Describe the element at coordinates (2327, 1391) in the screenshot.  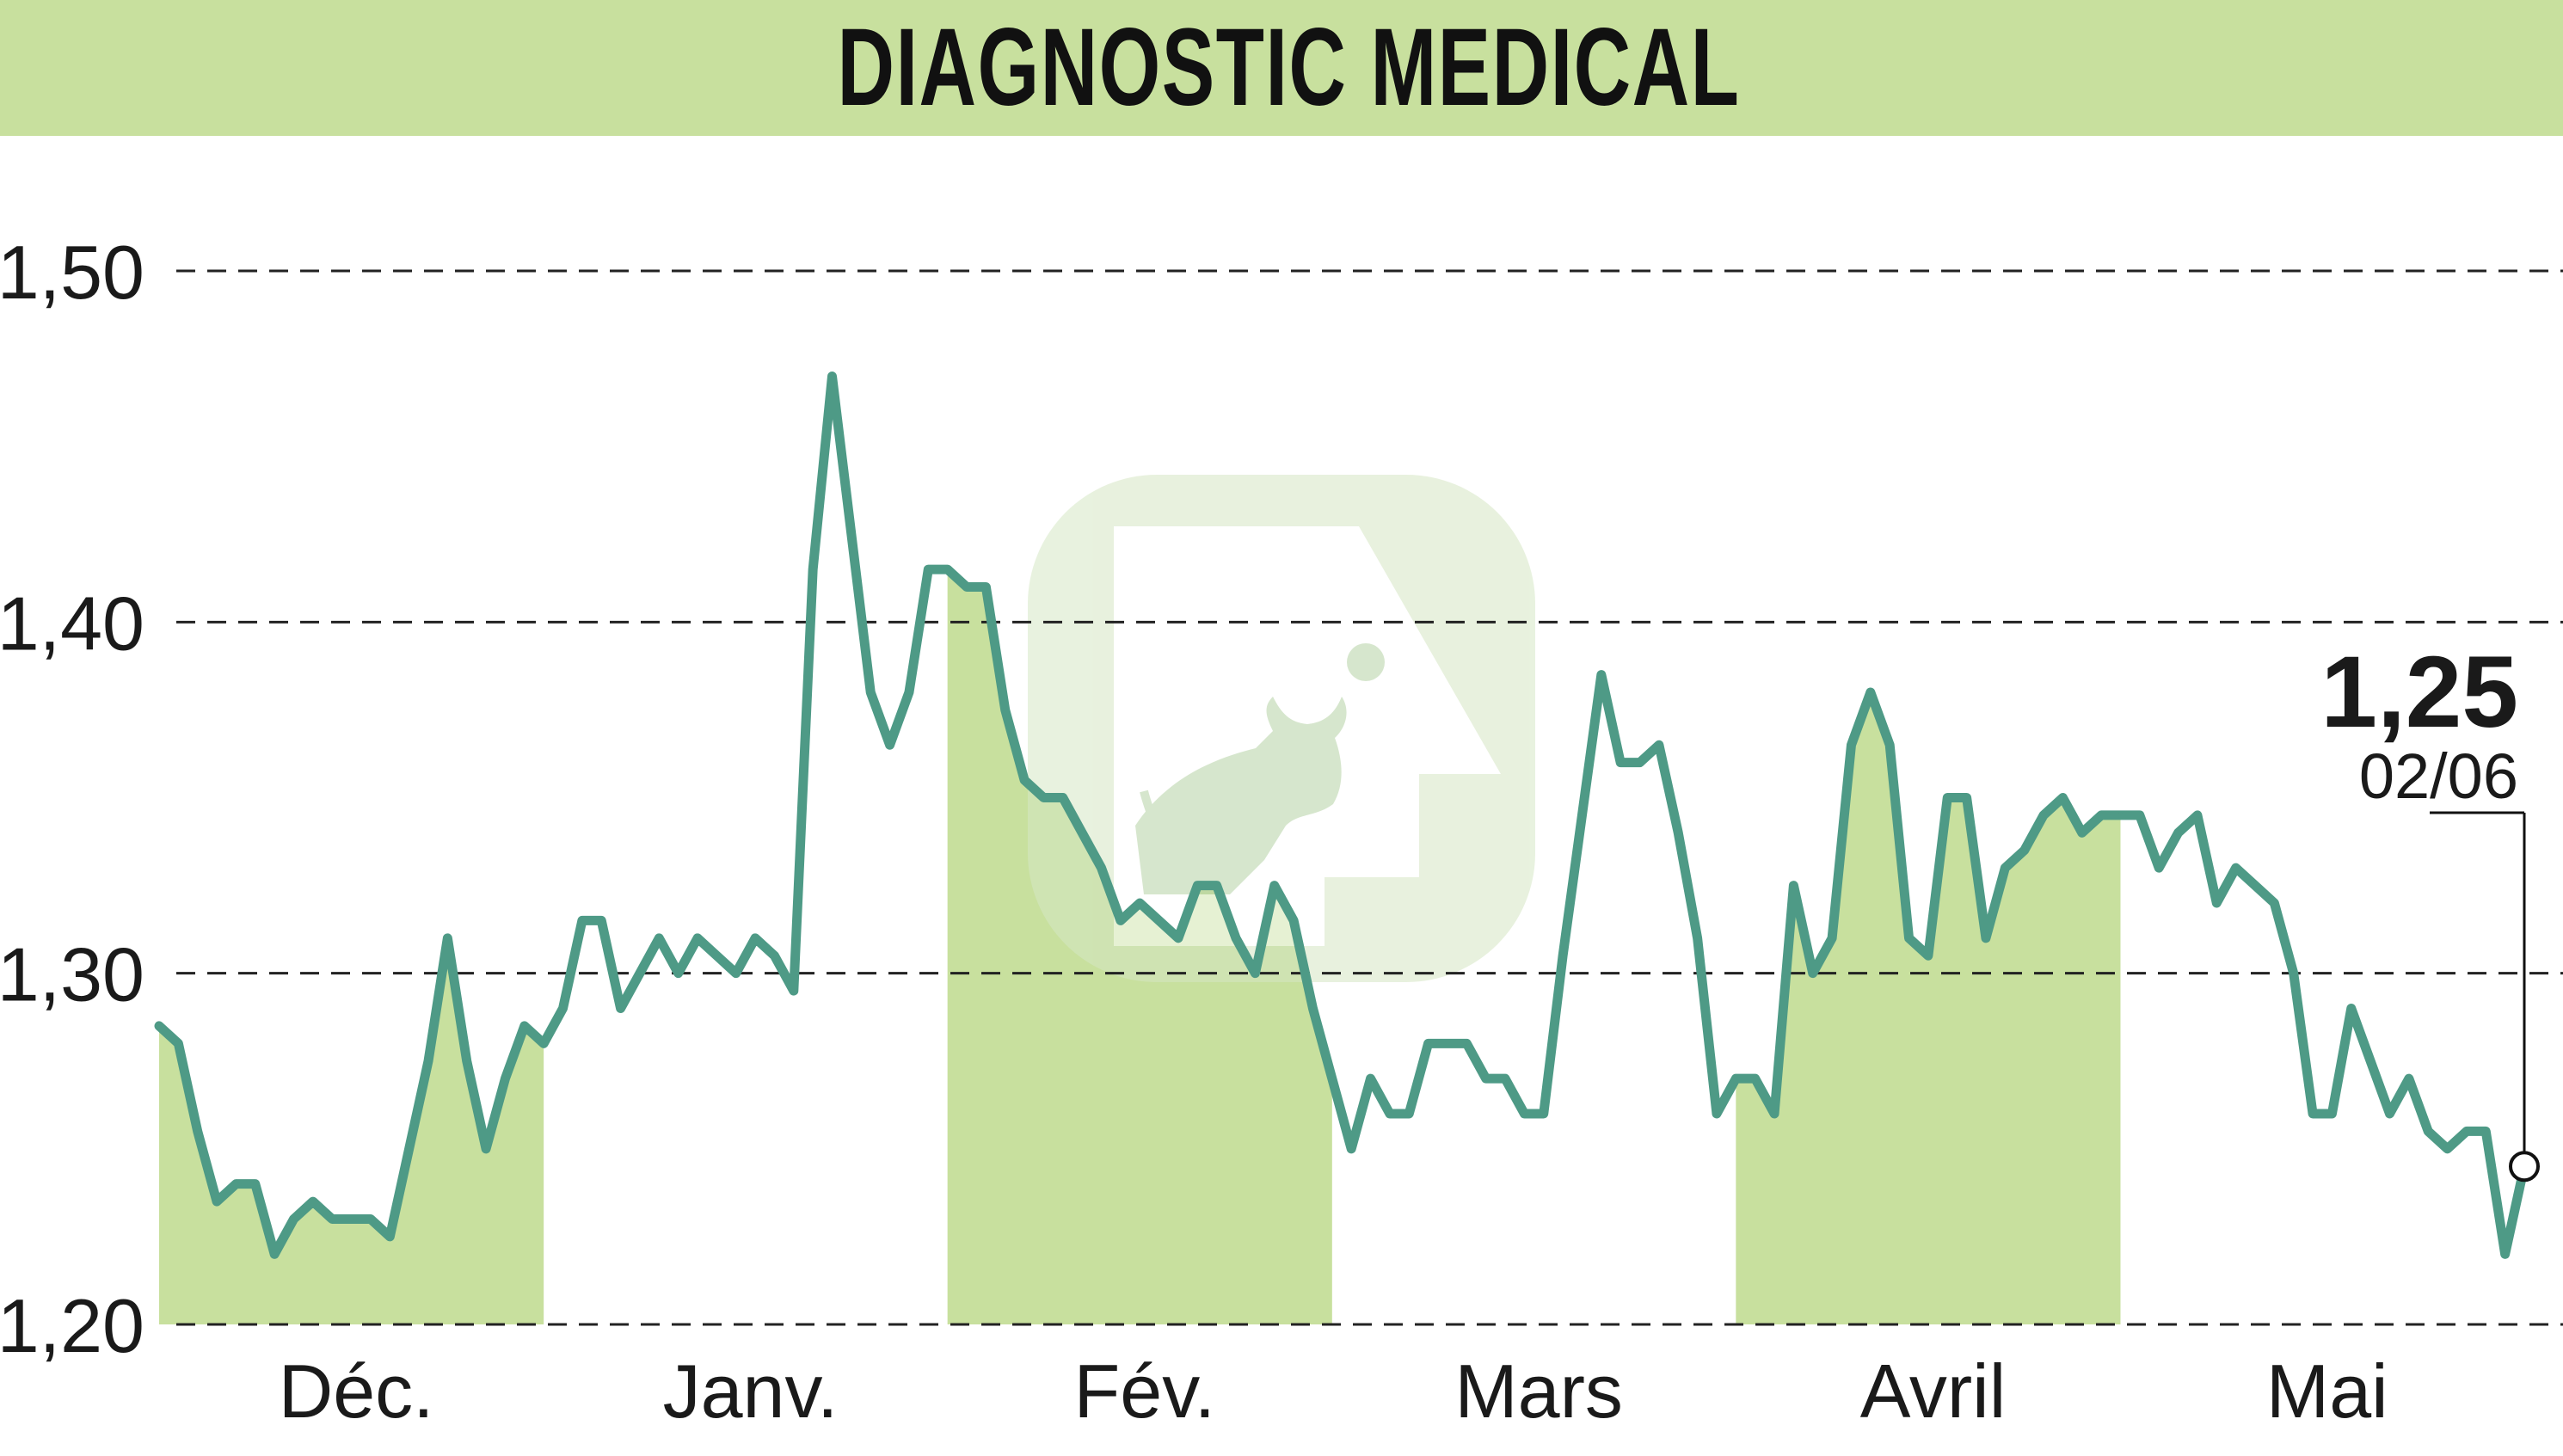
I see `x-tick-label: Mai` at that location.